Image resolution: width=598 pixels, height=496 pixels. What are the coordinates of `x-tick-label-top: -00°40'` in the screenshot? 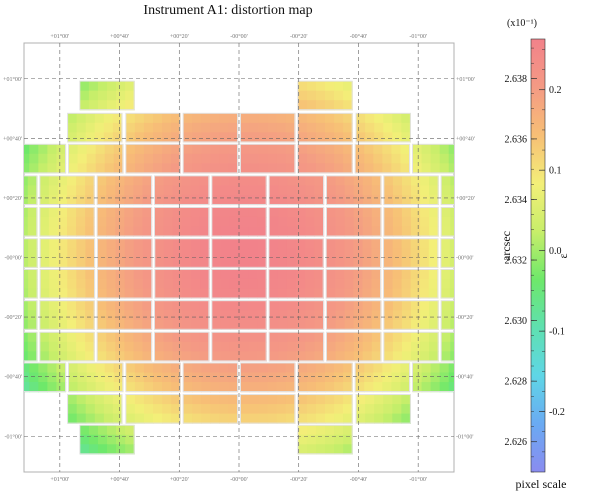 It's located at (358, 36).